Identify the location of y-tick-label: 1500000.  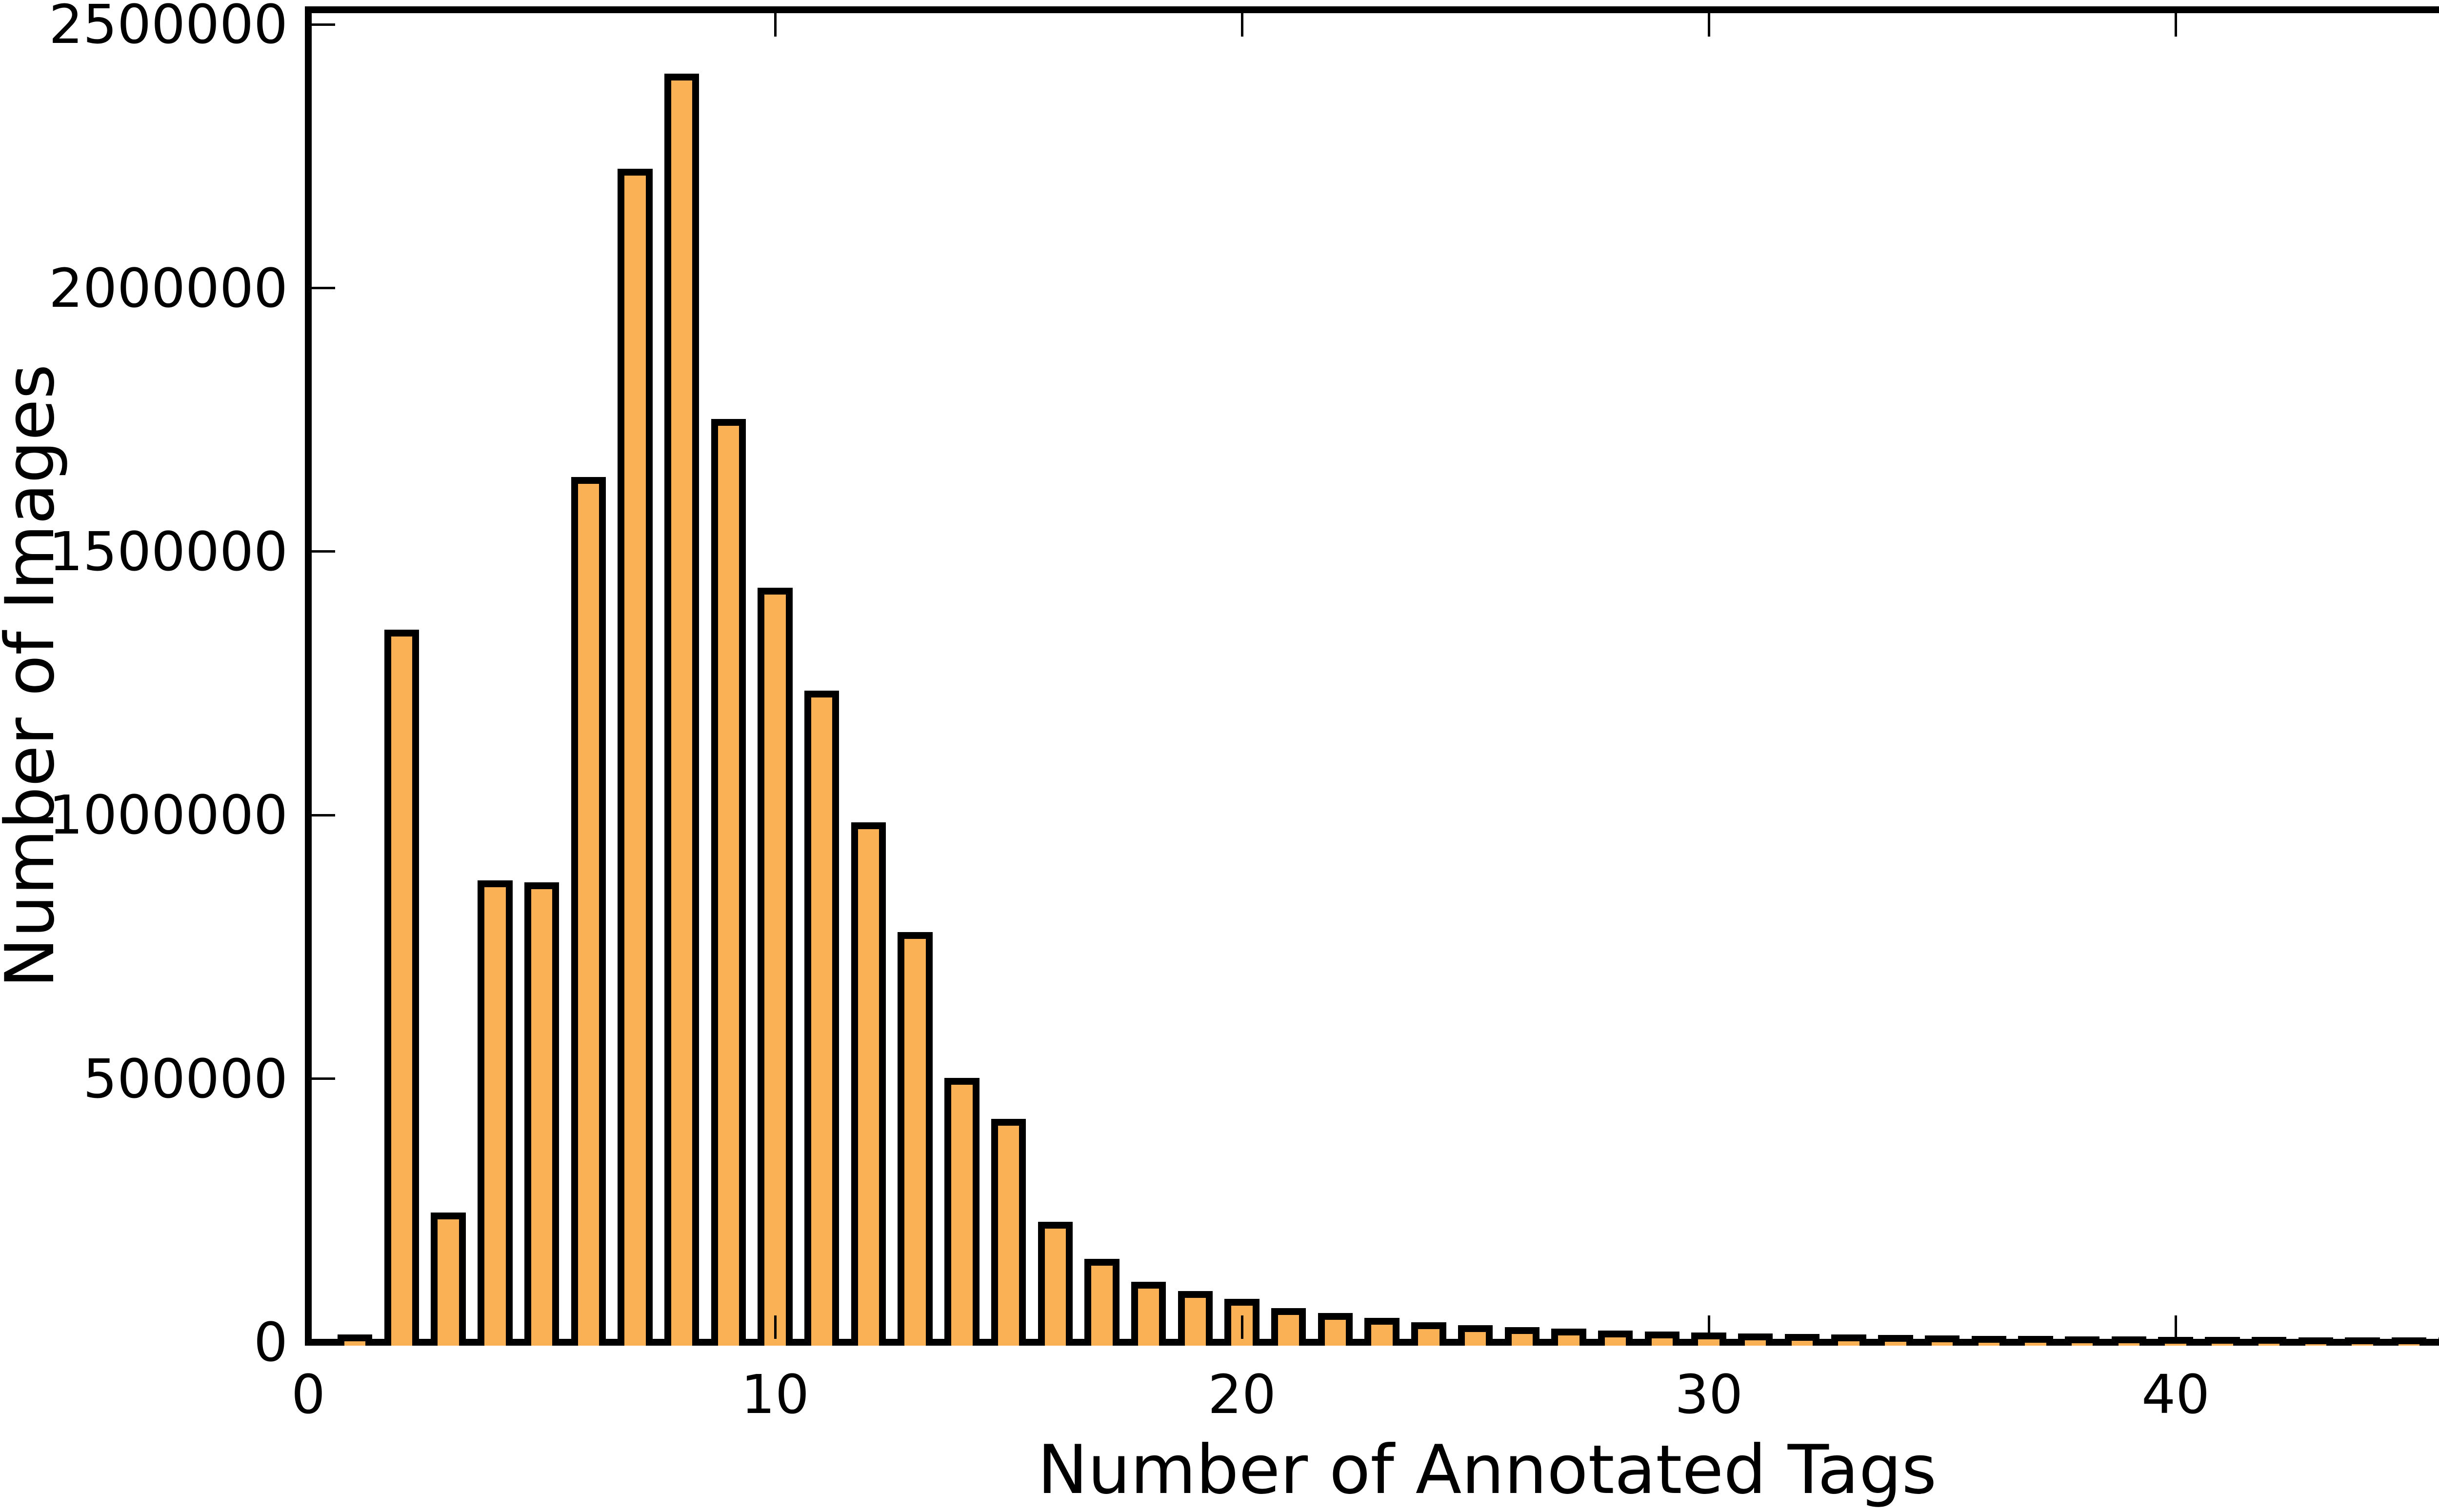
(169, 551).